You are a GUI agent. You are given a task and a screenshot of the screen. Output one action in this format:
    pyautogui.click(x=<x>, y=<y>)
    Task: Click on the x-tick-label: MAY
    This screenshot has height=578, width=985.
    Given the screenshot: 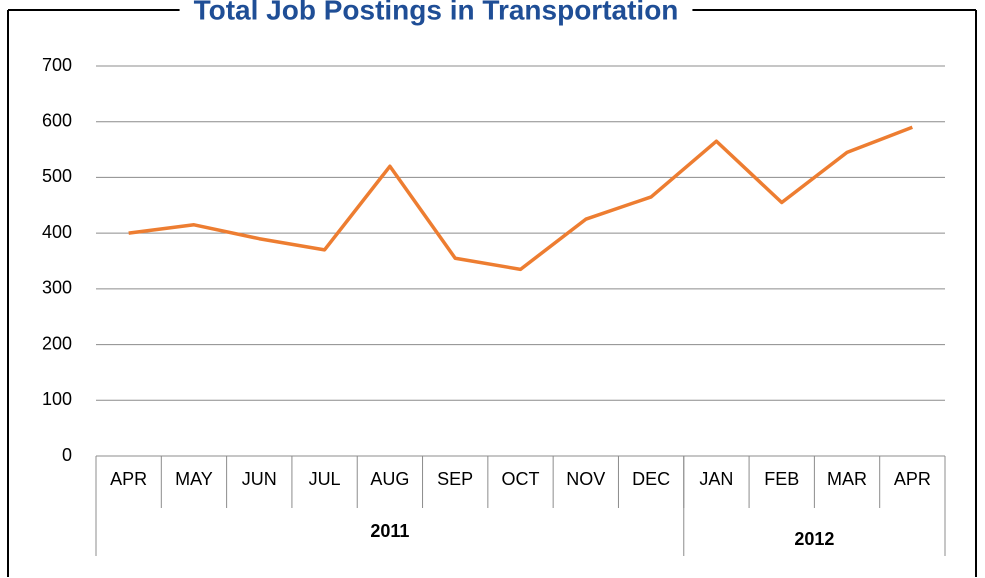 What is the action you would take?
    pyautogui.click(x=194, y=479)
    